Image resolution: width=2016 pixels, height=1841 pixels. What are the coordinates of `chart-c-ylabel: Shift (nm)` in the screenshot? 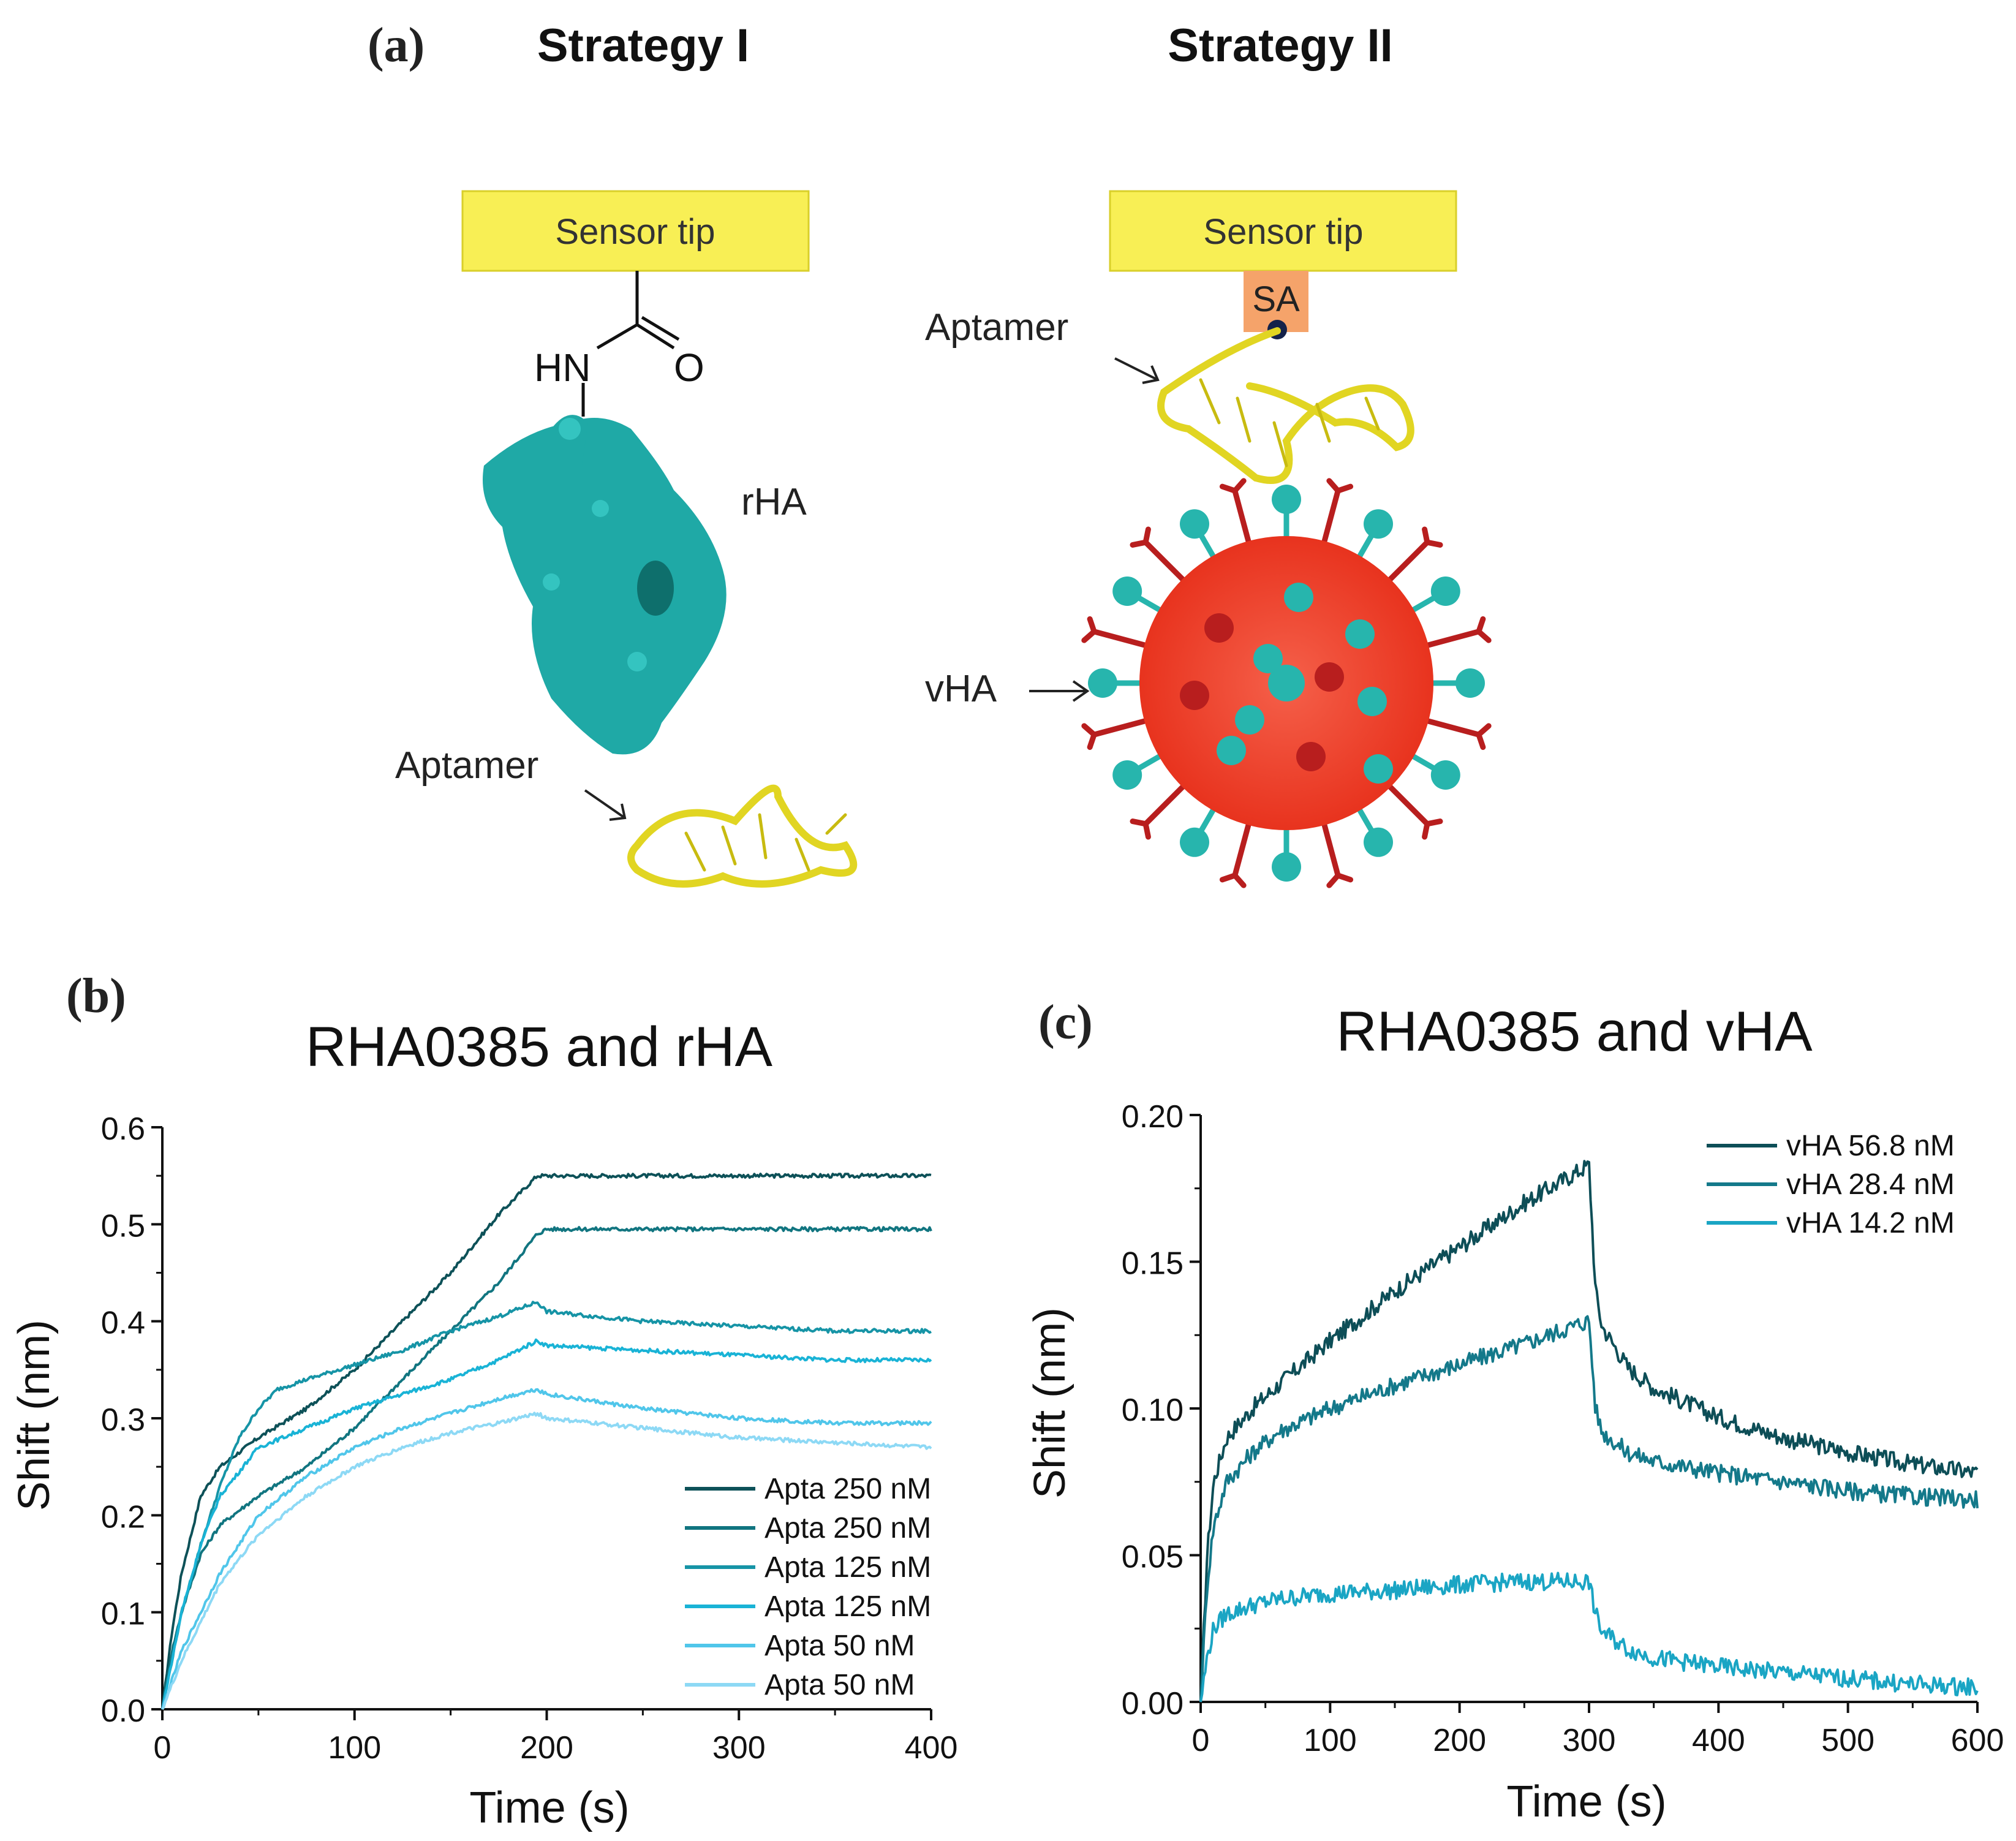 It's located at (1049, 1403).